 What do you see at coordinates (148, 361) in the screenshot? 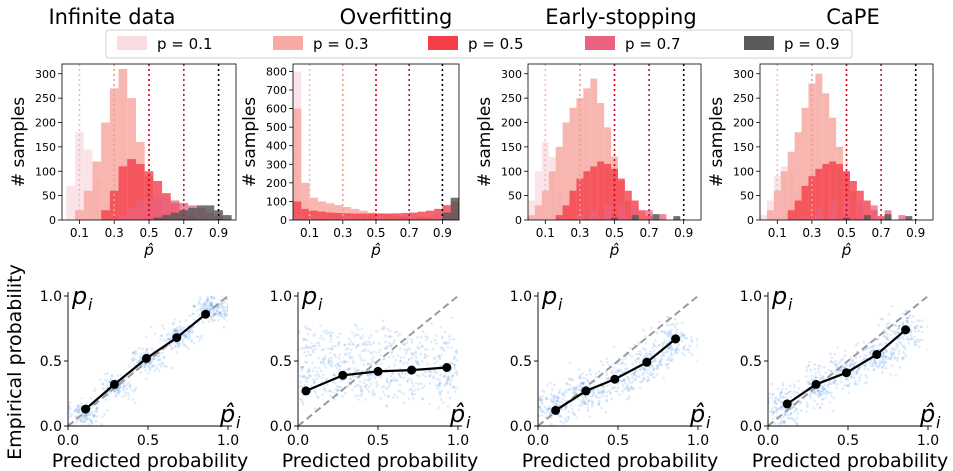
I see `sample-scatter` at bounding box center [148, 361].